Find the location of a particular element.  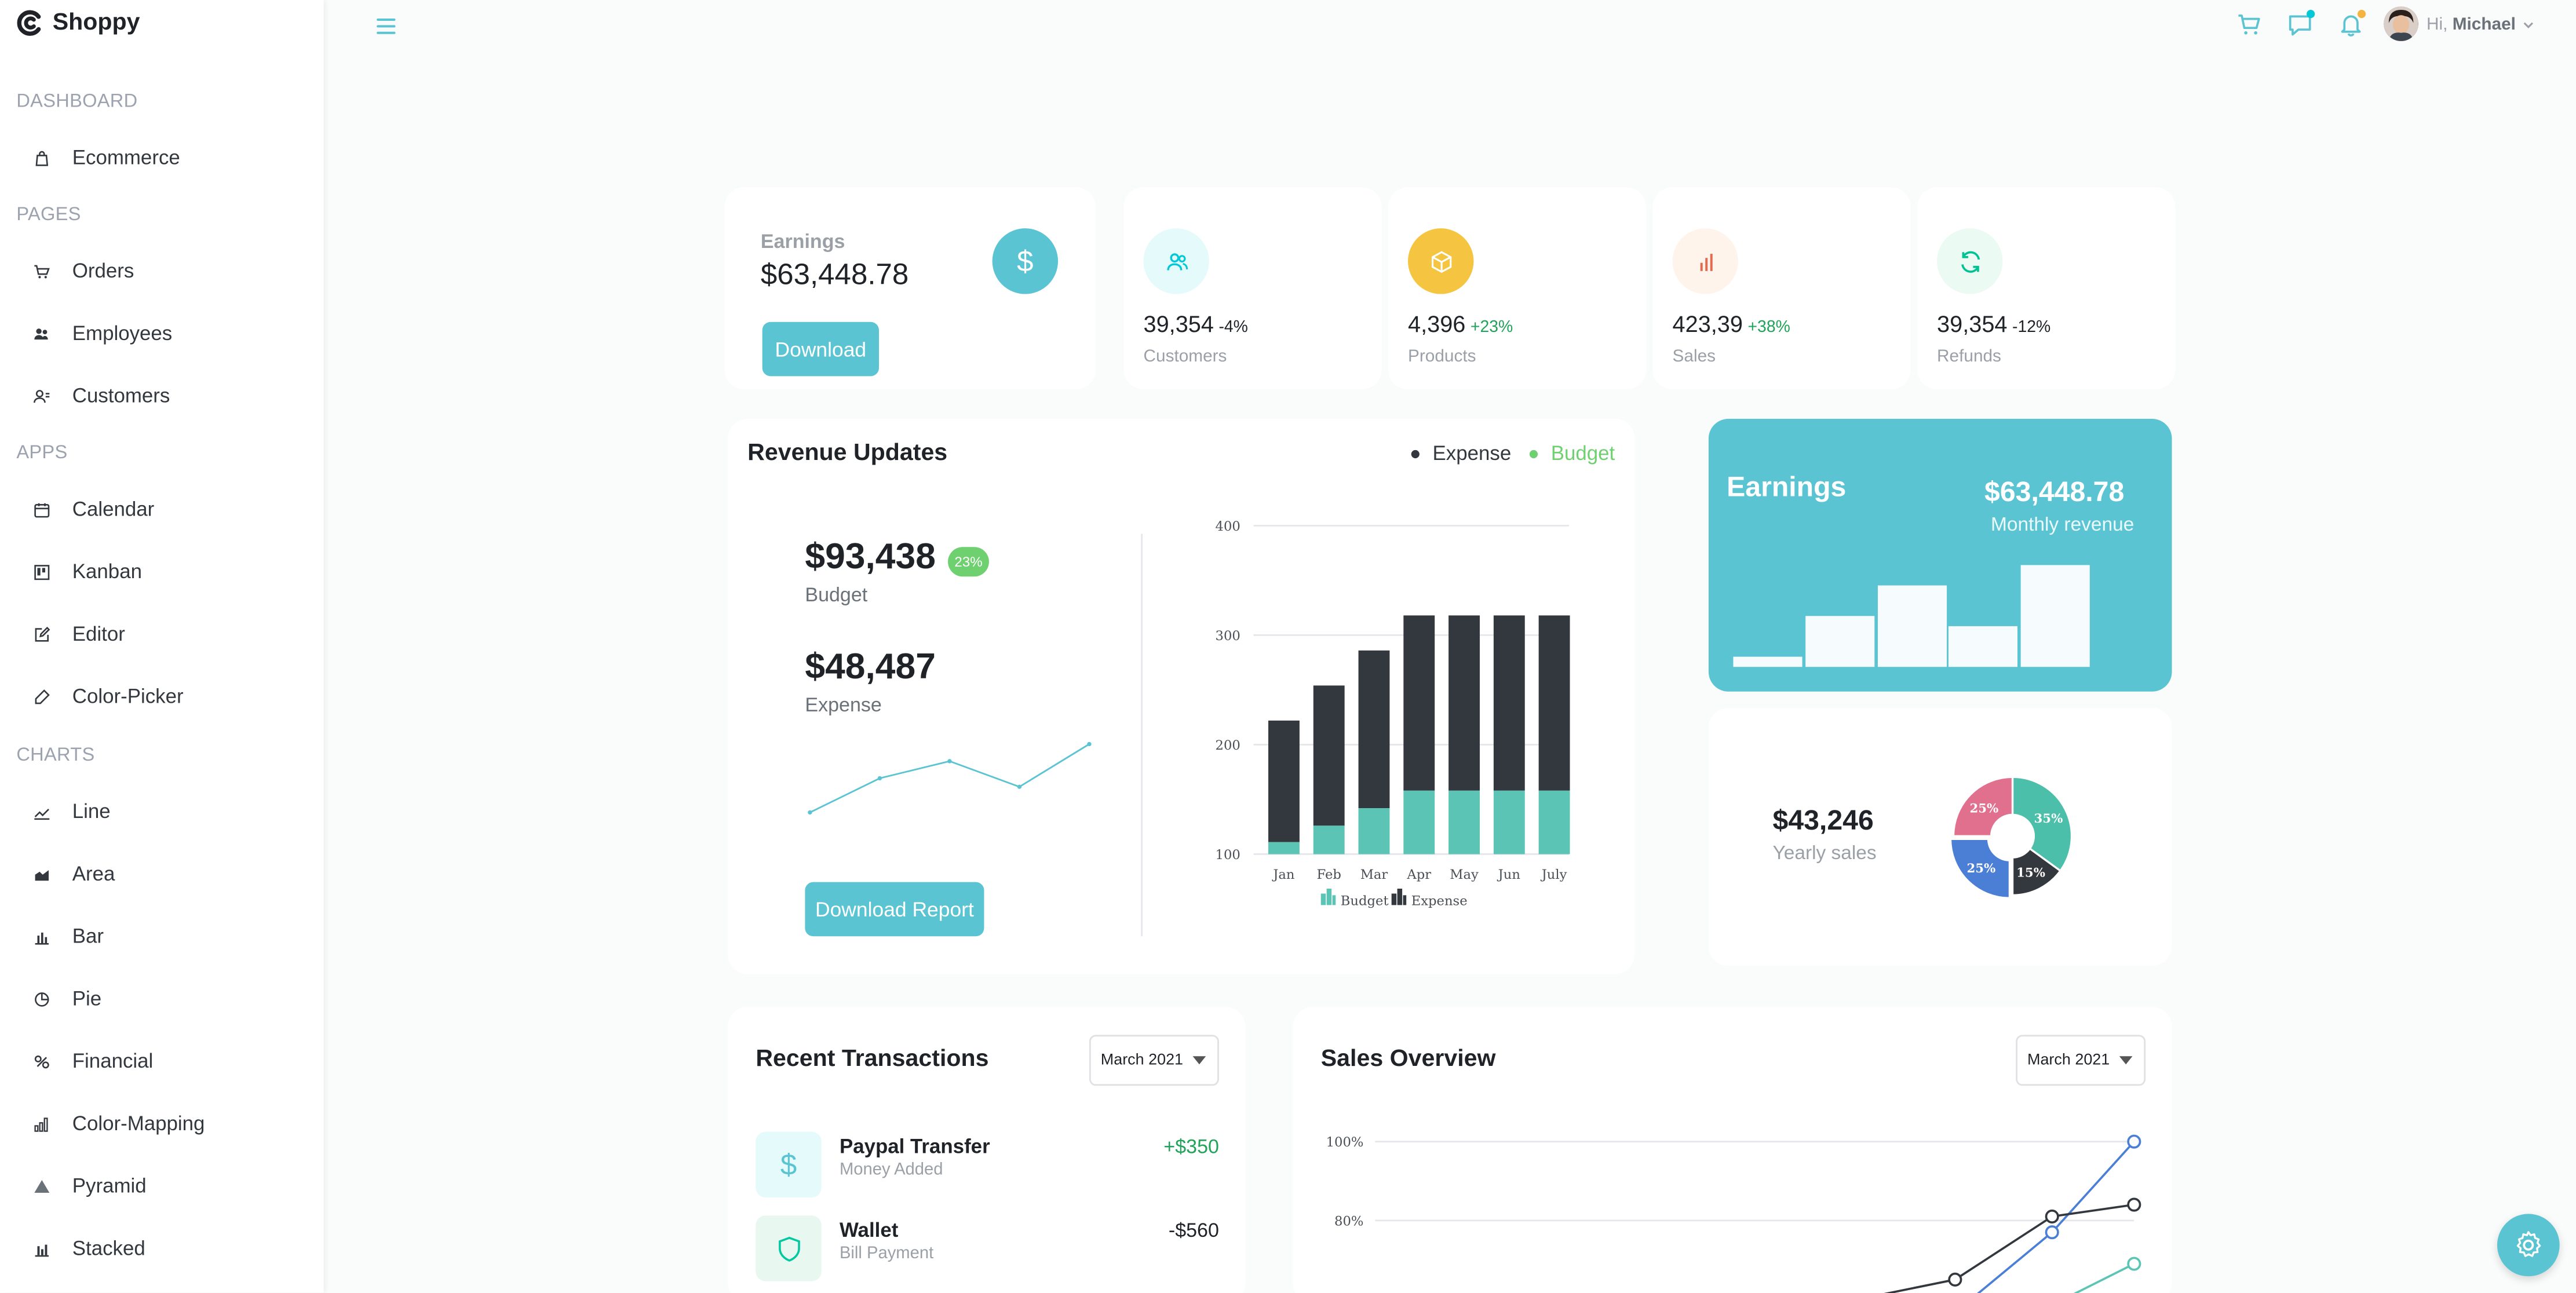

sidebar-item-financial: Financial is located at coordinates (92, 1061).